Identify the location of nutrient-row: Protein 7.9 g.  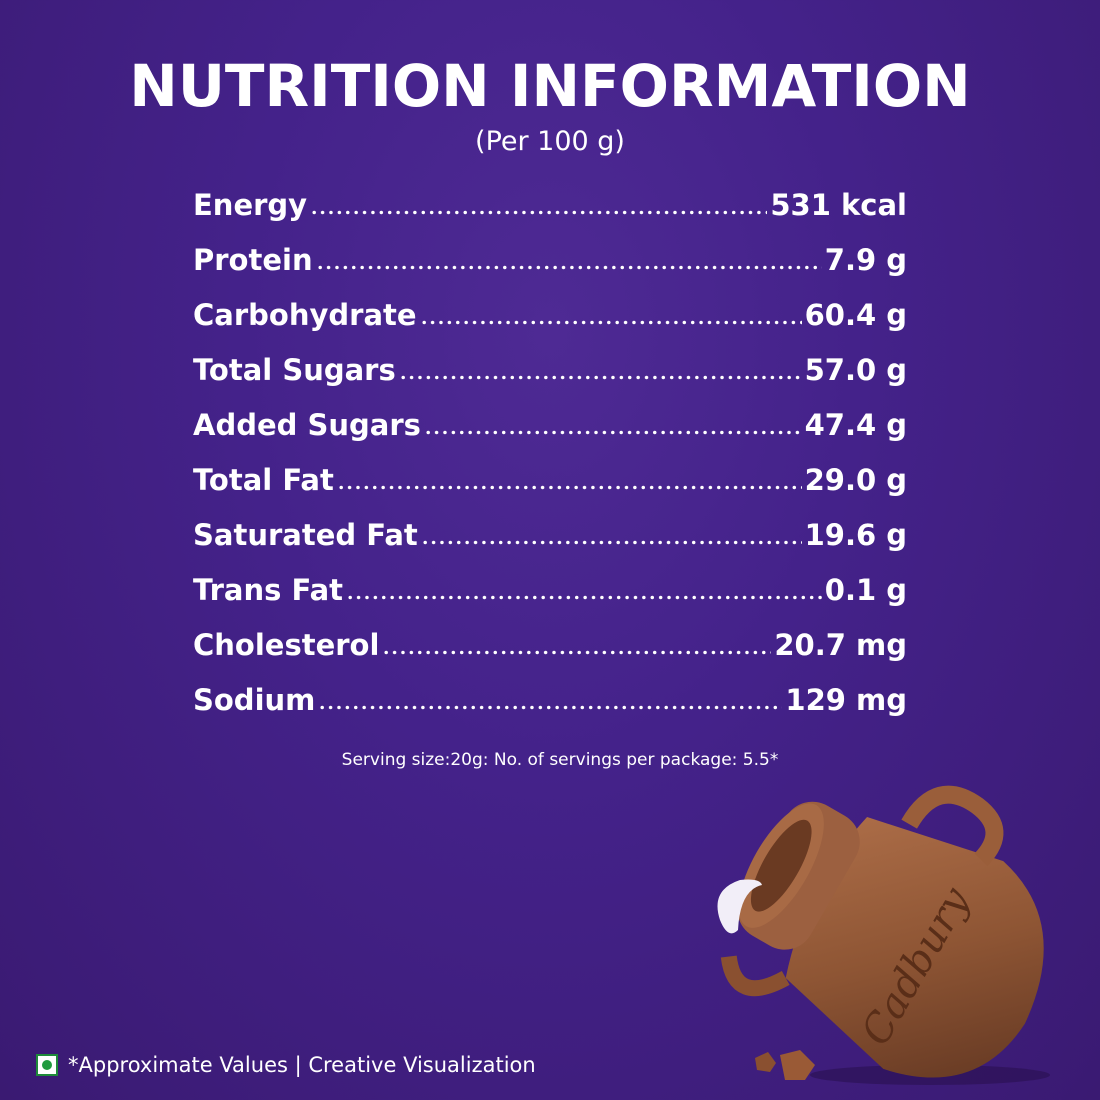
(550, 270).